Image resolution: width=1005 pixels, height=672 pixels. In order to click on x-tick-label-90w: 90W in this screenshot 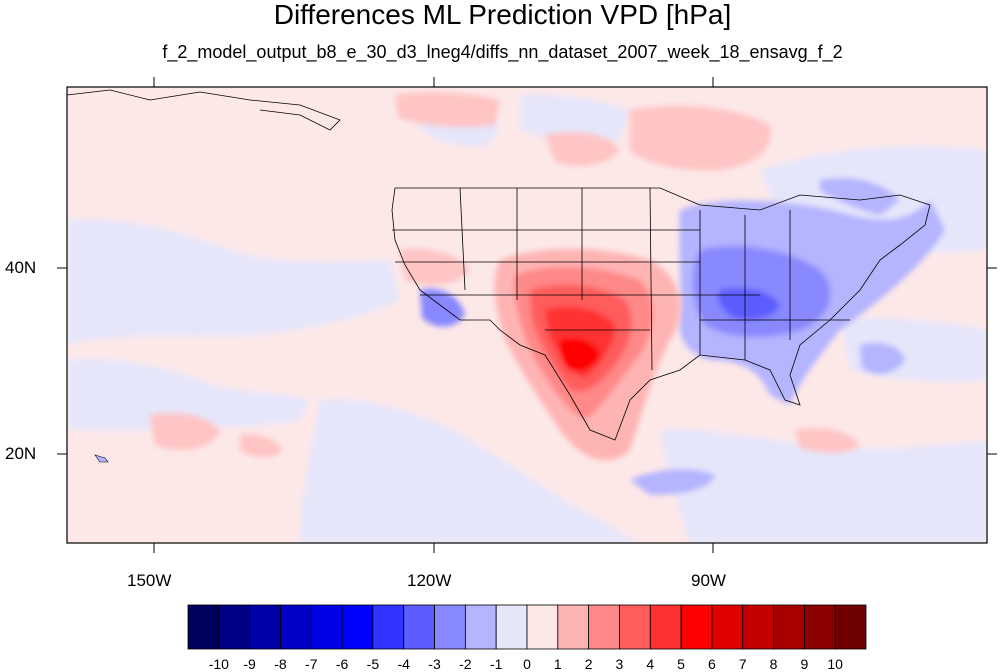, I will do `click(708, 580)`.